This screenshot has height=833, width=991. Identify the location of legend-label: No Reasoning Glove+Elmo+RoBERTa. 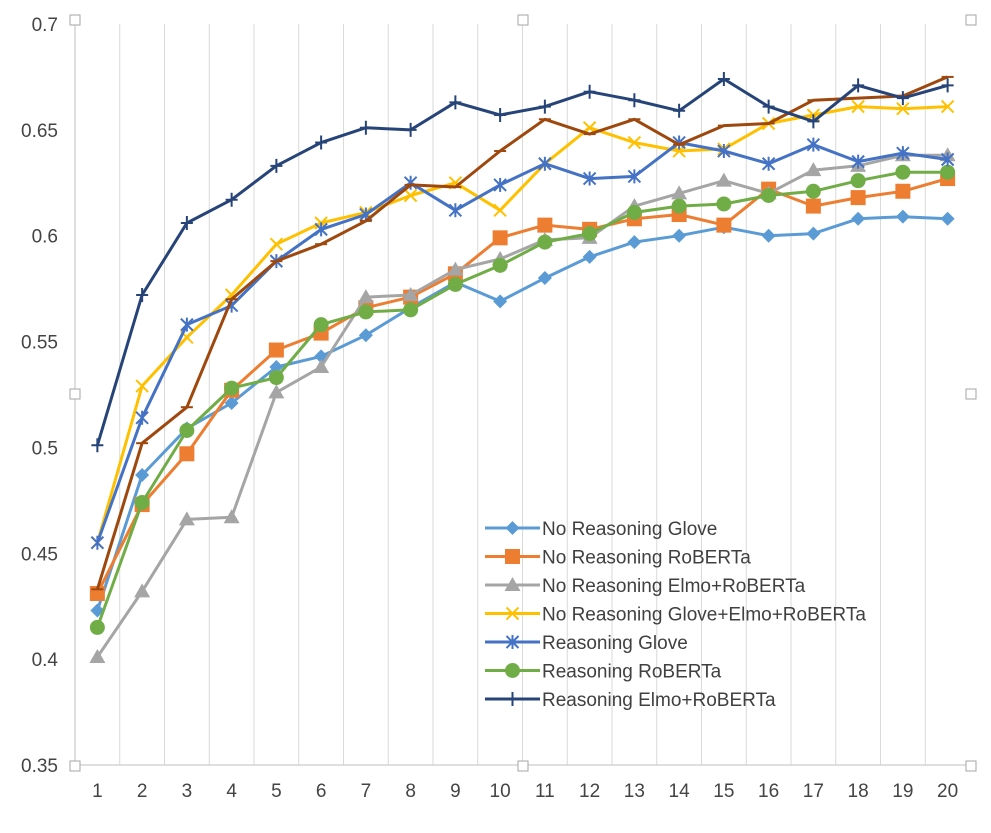
(704, 615).